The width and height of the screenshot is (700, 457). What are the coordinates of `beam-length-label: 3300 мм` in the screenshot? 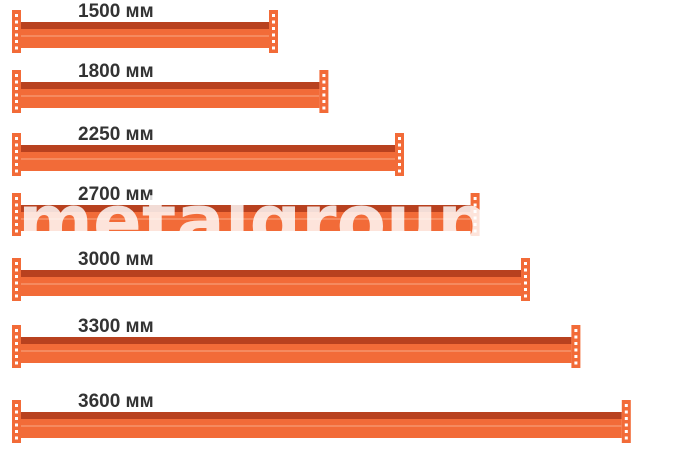 It's located at (116, 326).